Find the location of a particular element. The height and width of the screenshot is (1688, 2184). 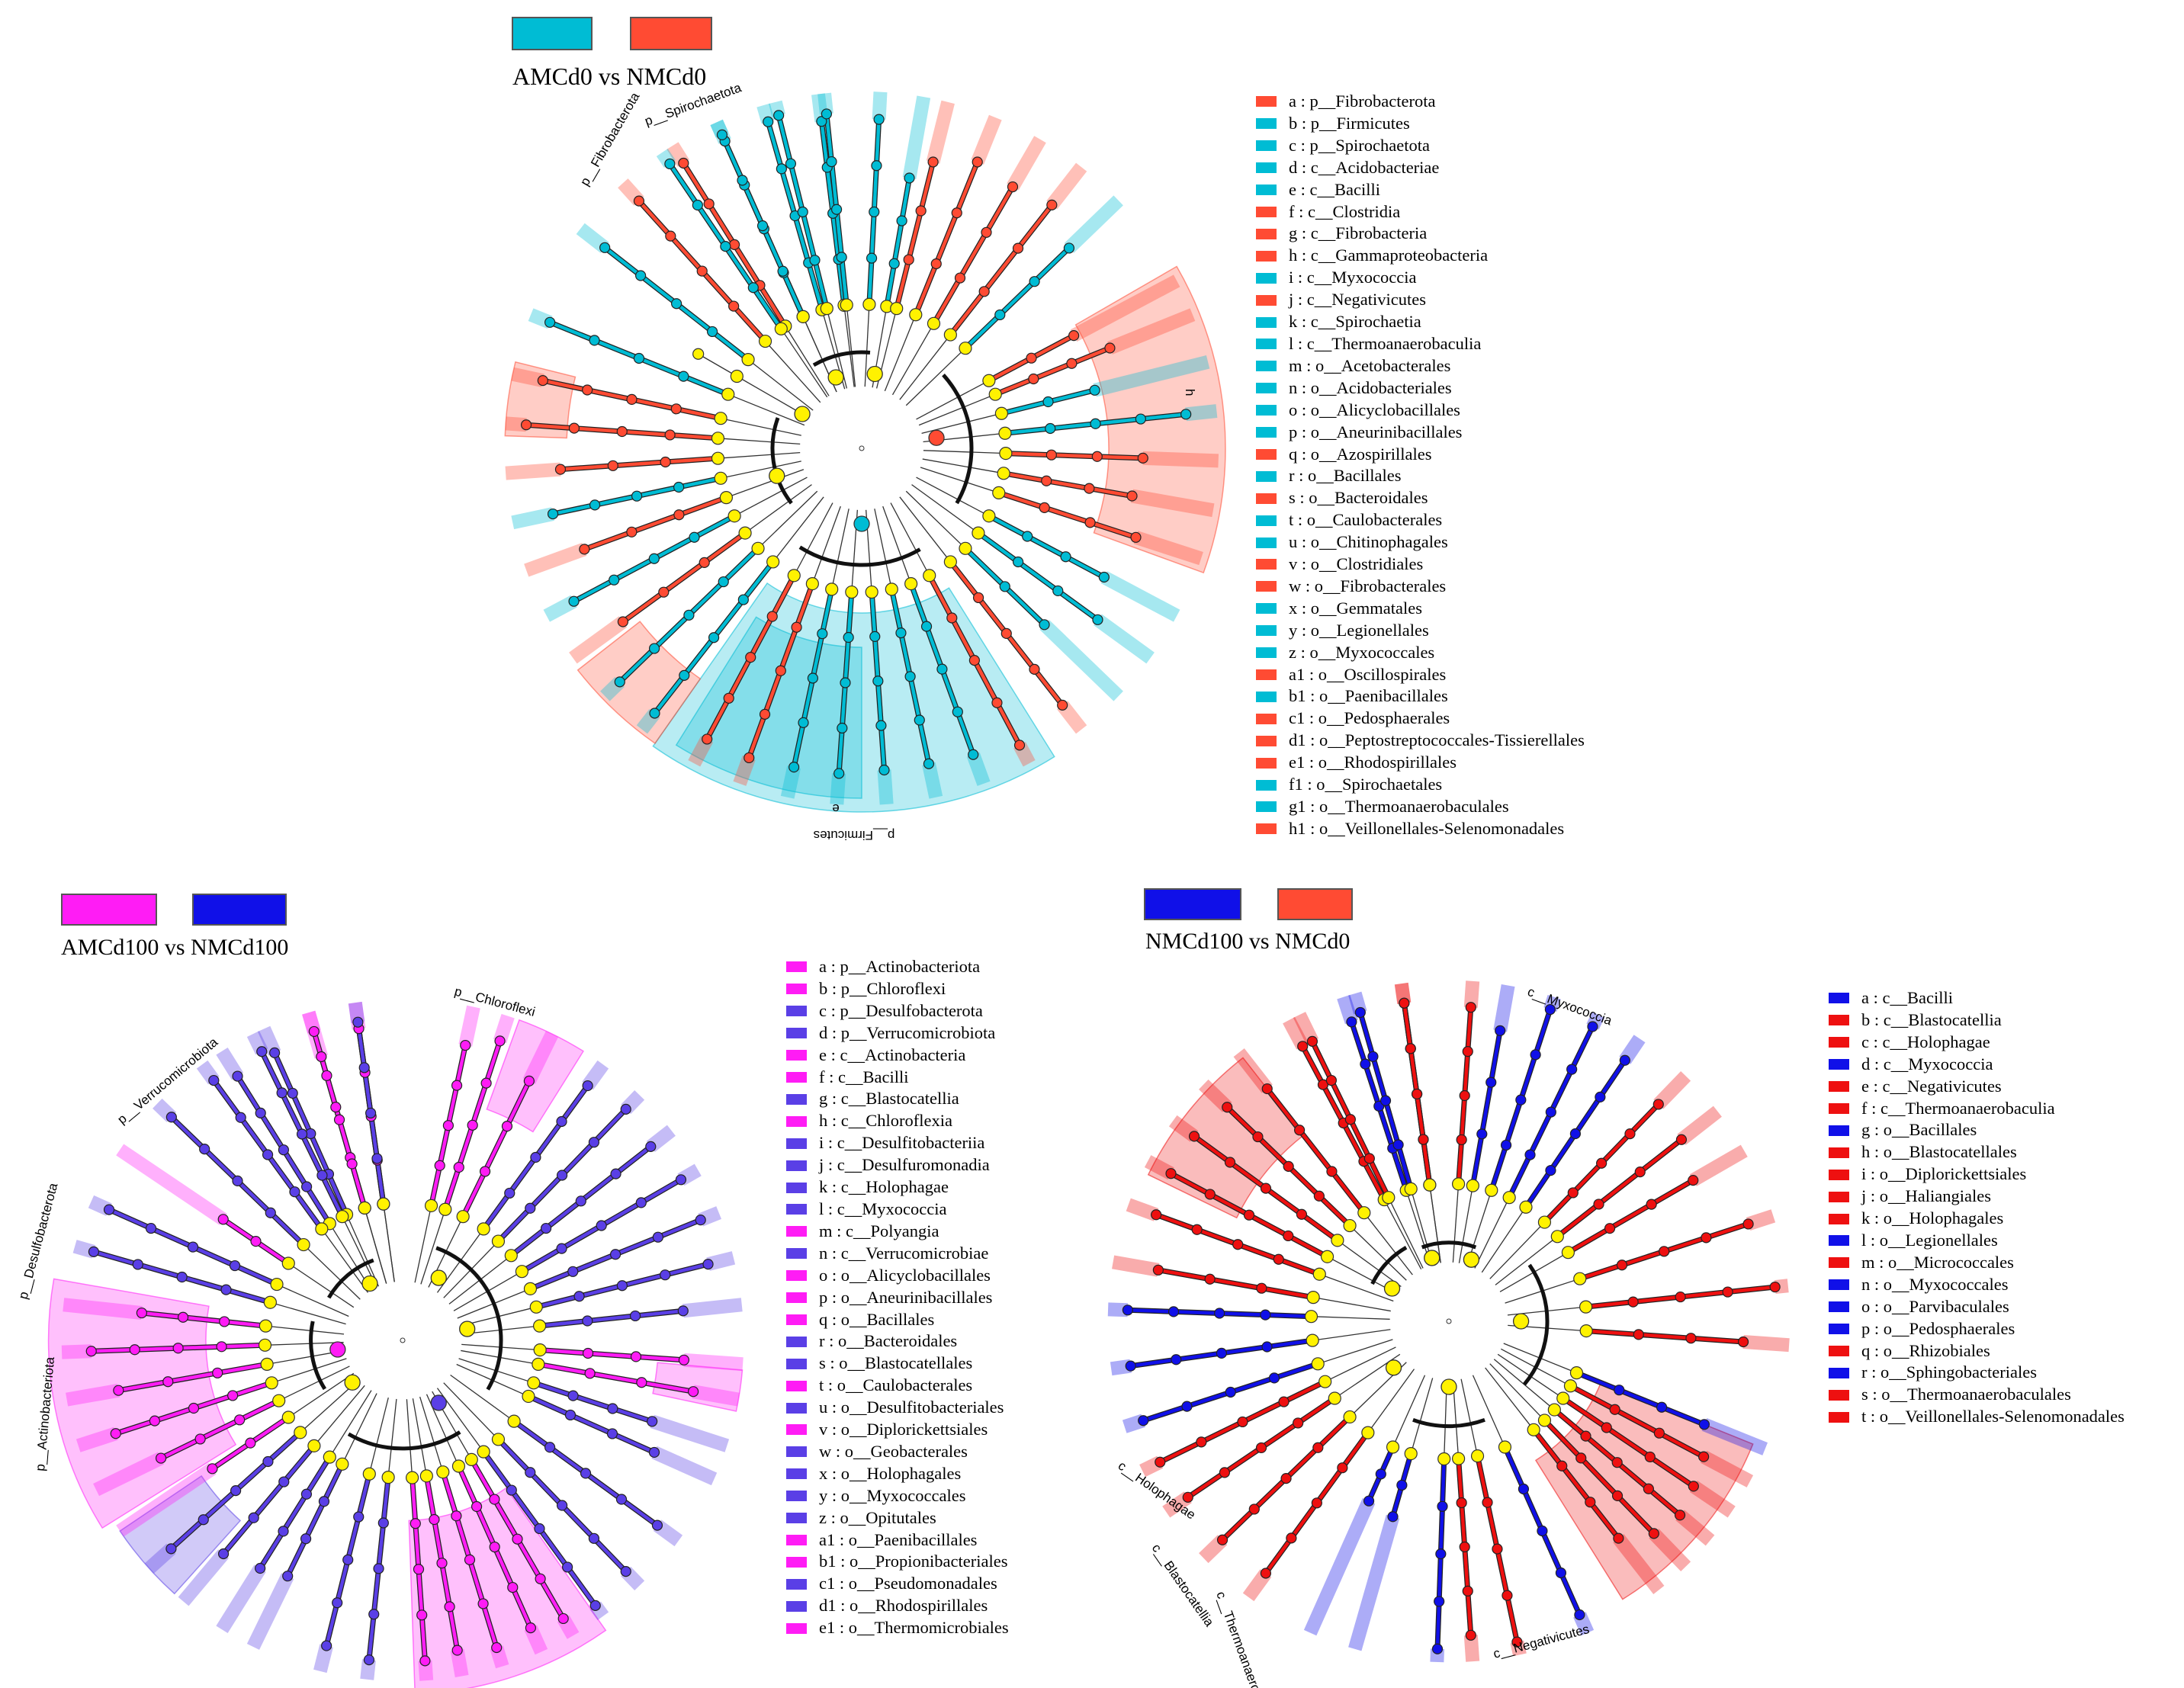

legend-label: c : p__Desulfobacterota is located at coordinates (901, 1010).